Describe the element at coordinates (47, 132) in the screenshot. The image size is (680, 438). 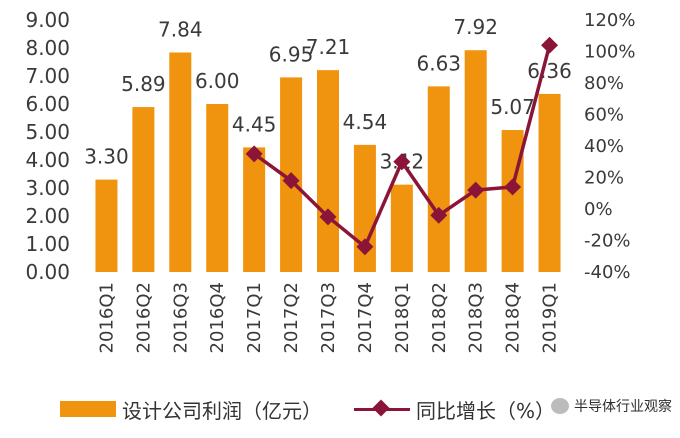
I see `left-tick-label: 5.00` at that location.